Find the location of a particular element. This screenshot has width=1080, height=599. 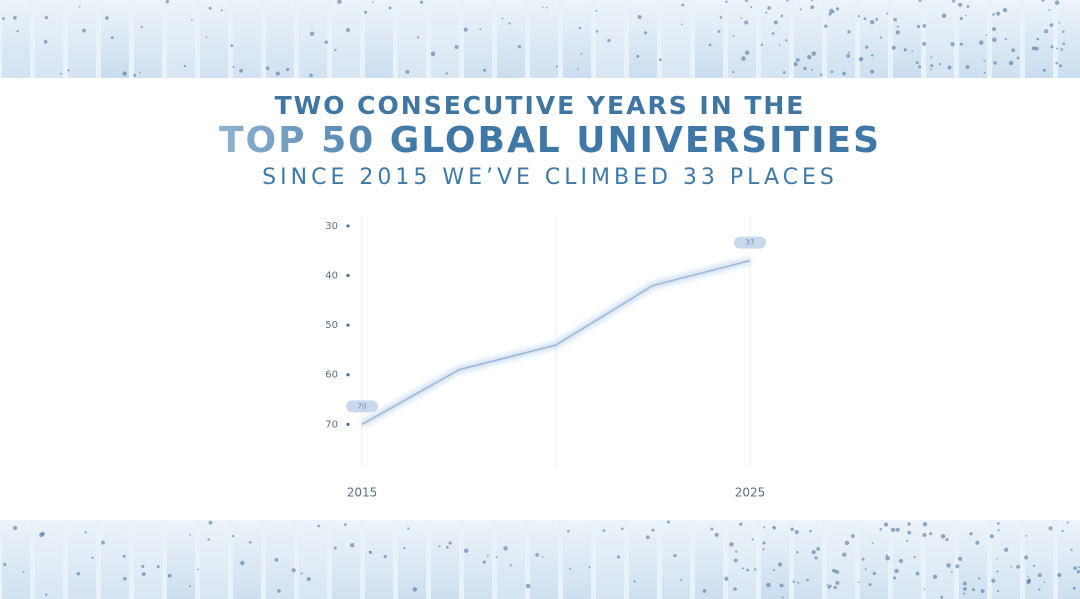

y-tick-label: 70 is located at coordinates (331, 424).